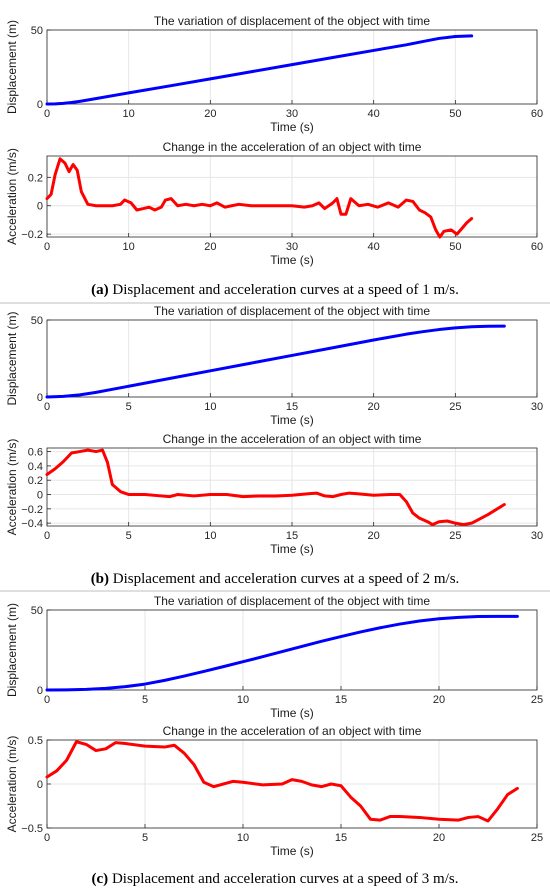  I want to click on y-tick-label-2: −0.2, so click(32, 510).